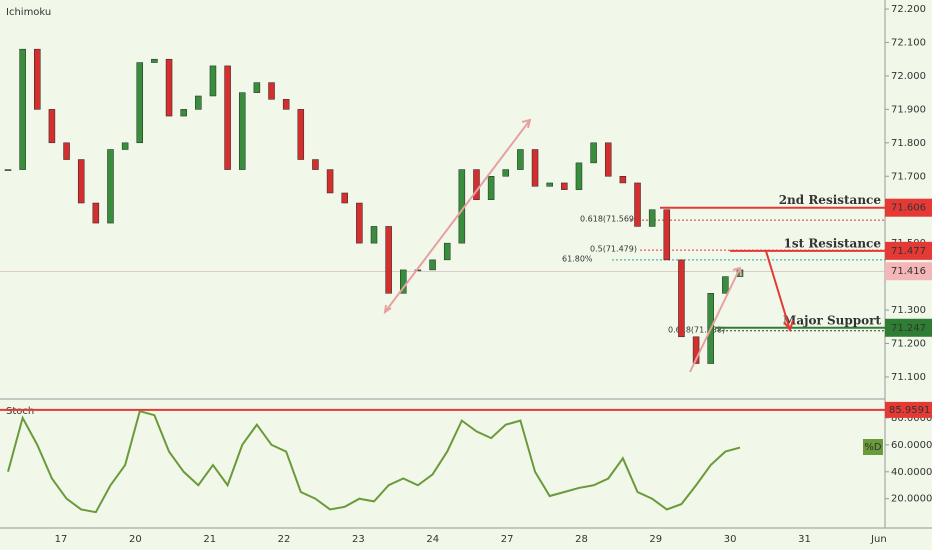 The width and height of the screenshot is (932, 550). I want to click on projection-arrow, so click(779, 291).